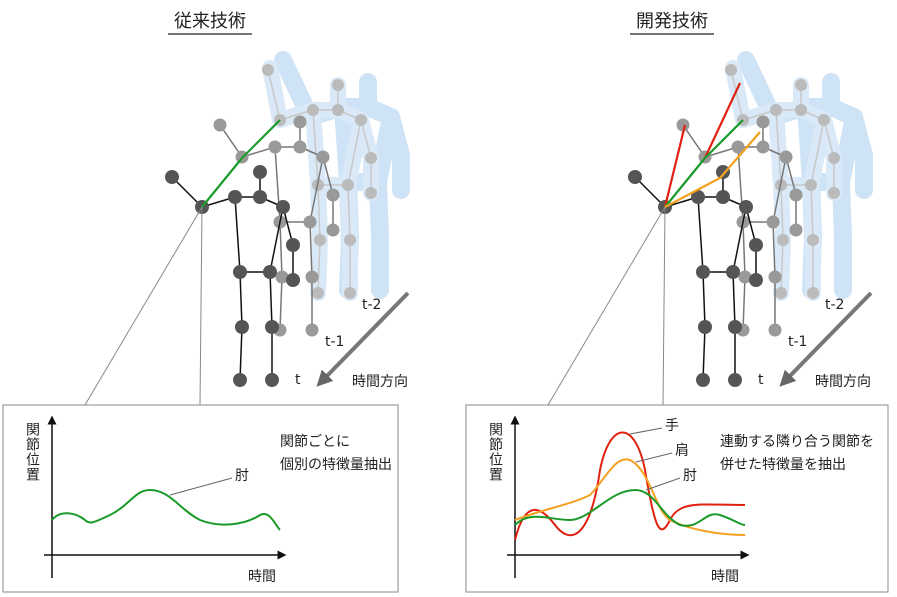 The height and width of the screenshot is (597, 897). What do you see at coordinates (32, 452) in the screenshot?
I see `y-axis-label: 関節位置` at bounding box center [32, 452].